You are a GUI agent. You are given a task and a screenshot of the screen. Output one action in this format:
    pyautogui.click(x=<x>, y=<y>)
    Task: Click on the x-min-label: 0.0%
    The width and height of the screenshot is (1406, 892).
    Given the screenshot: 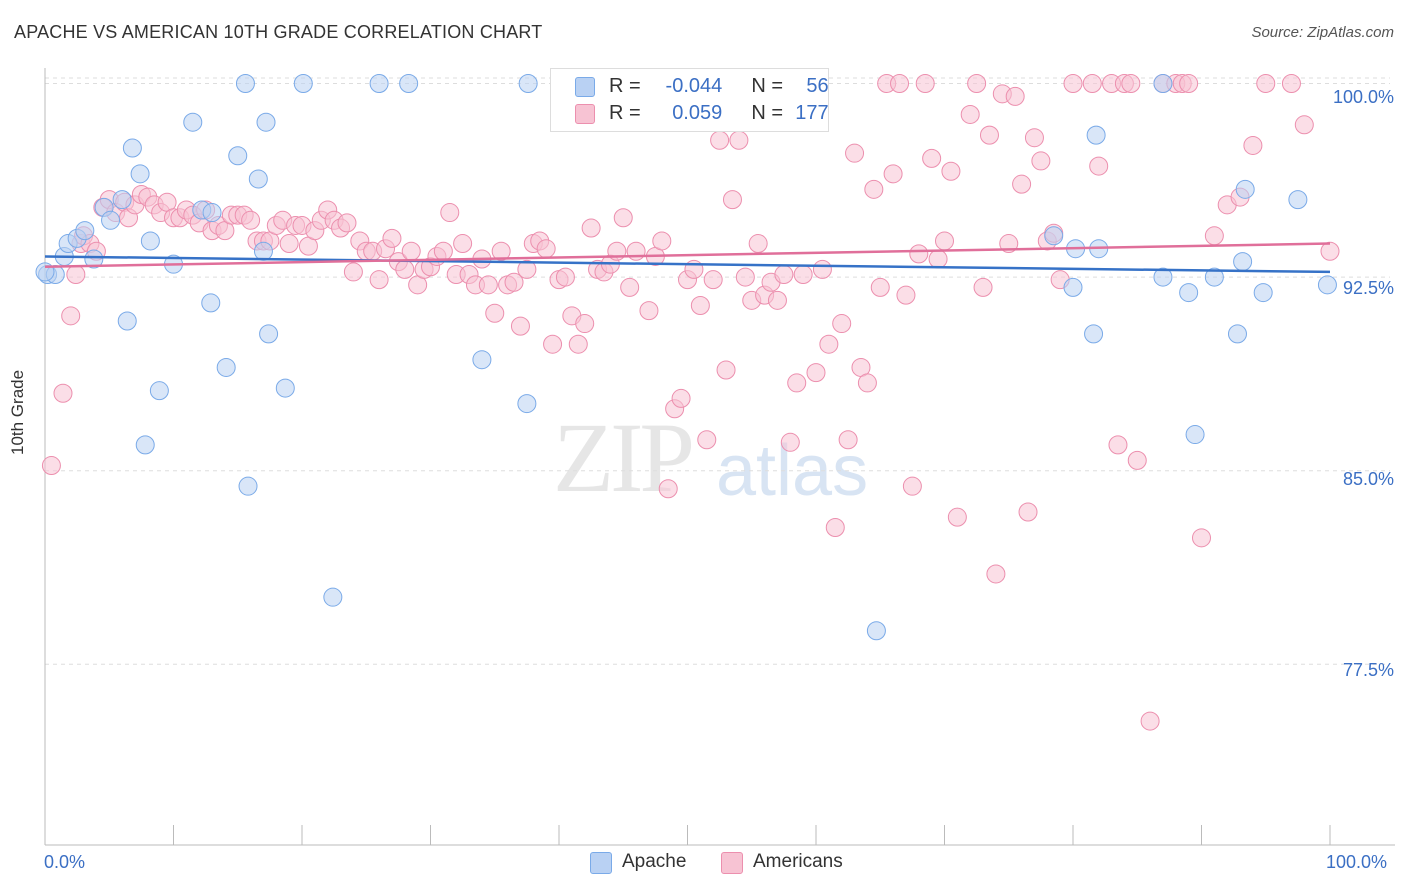 What is the action you would take?
    pyautogui.click(x=65, y=862)
    